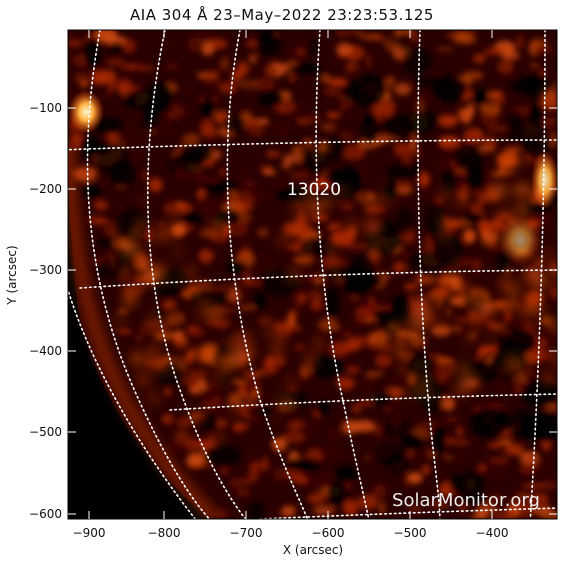 The height and width of the screenshot is (564, 564). Describe the element at coordinates (86, 112) in the screenshot. I see `bright-hotspot` at that location.